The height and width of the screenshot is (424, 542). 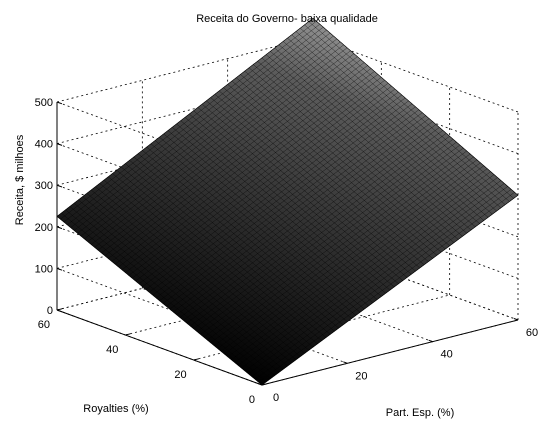 I want to click on chart-title: Receita do Governo- baixa qualidade, so click(x=287, y=19).